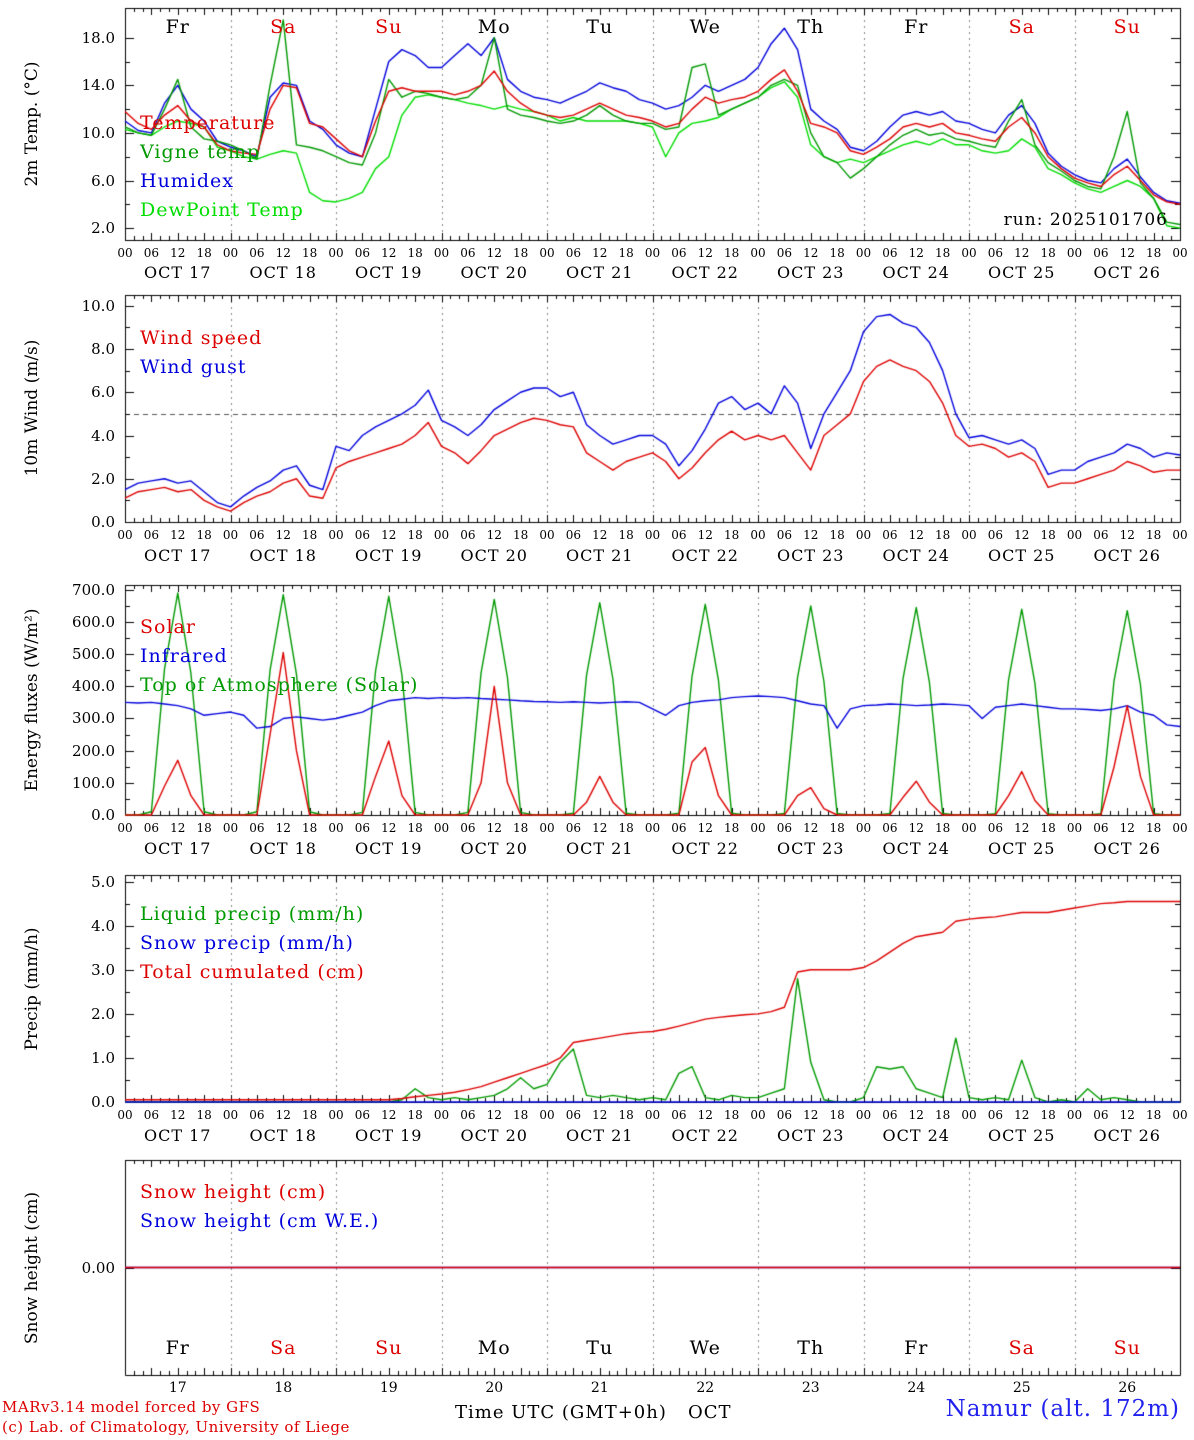  I want to click on footer-month-label: OCT, so click(710, 1412).